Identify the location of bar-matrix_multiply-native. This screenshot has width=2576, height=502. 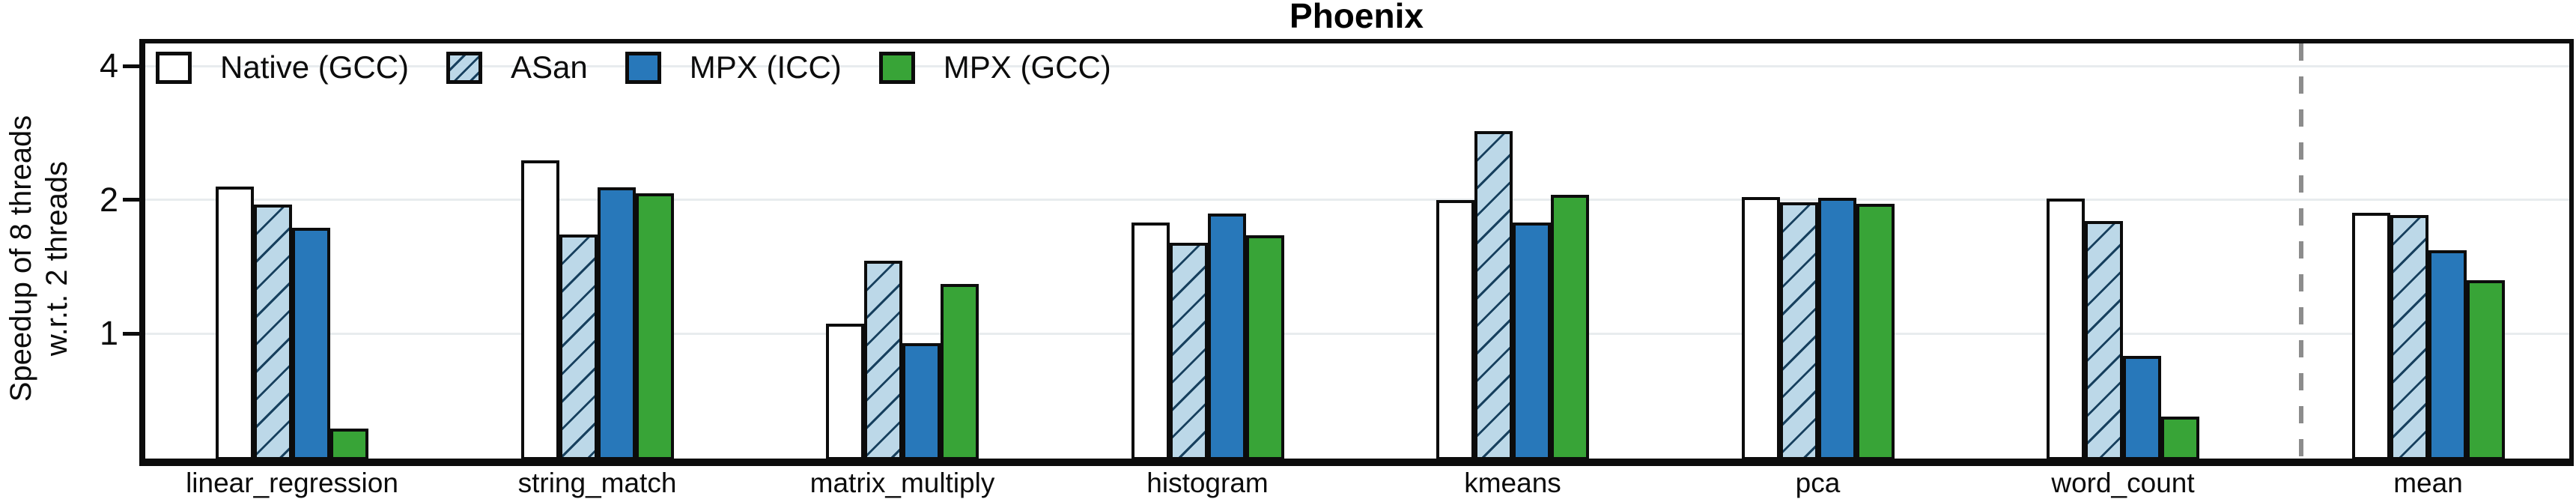
(845, 392).